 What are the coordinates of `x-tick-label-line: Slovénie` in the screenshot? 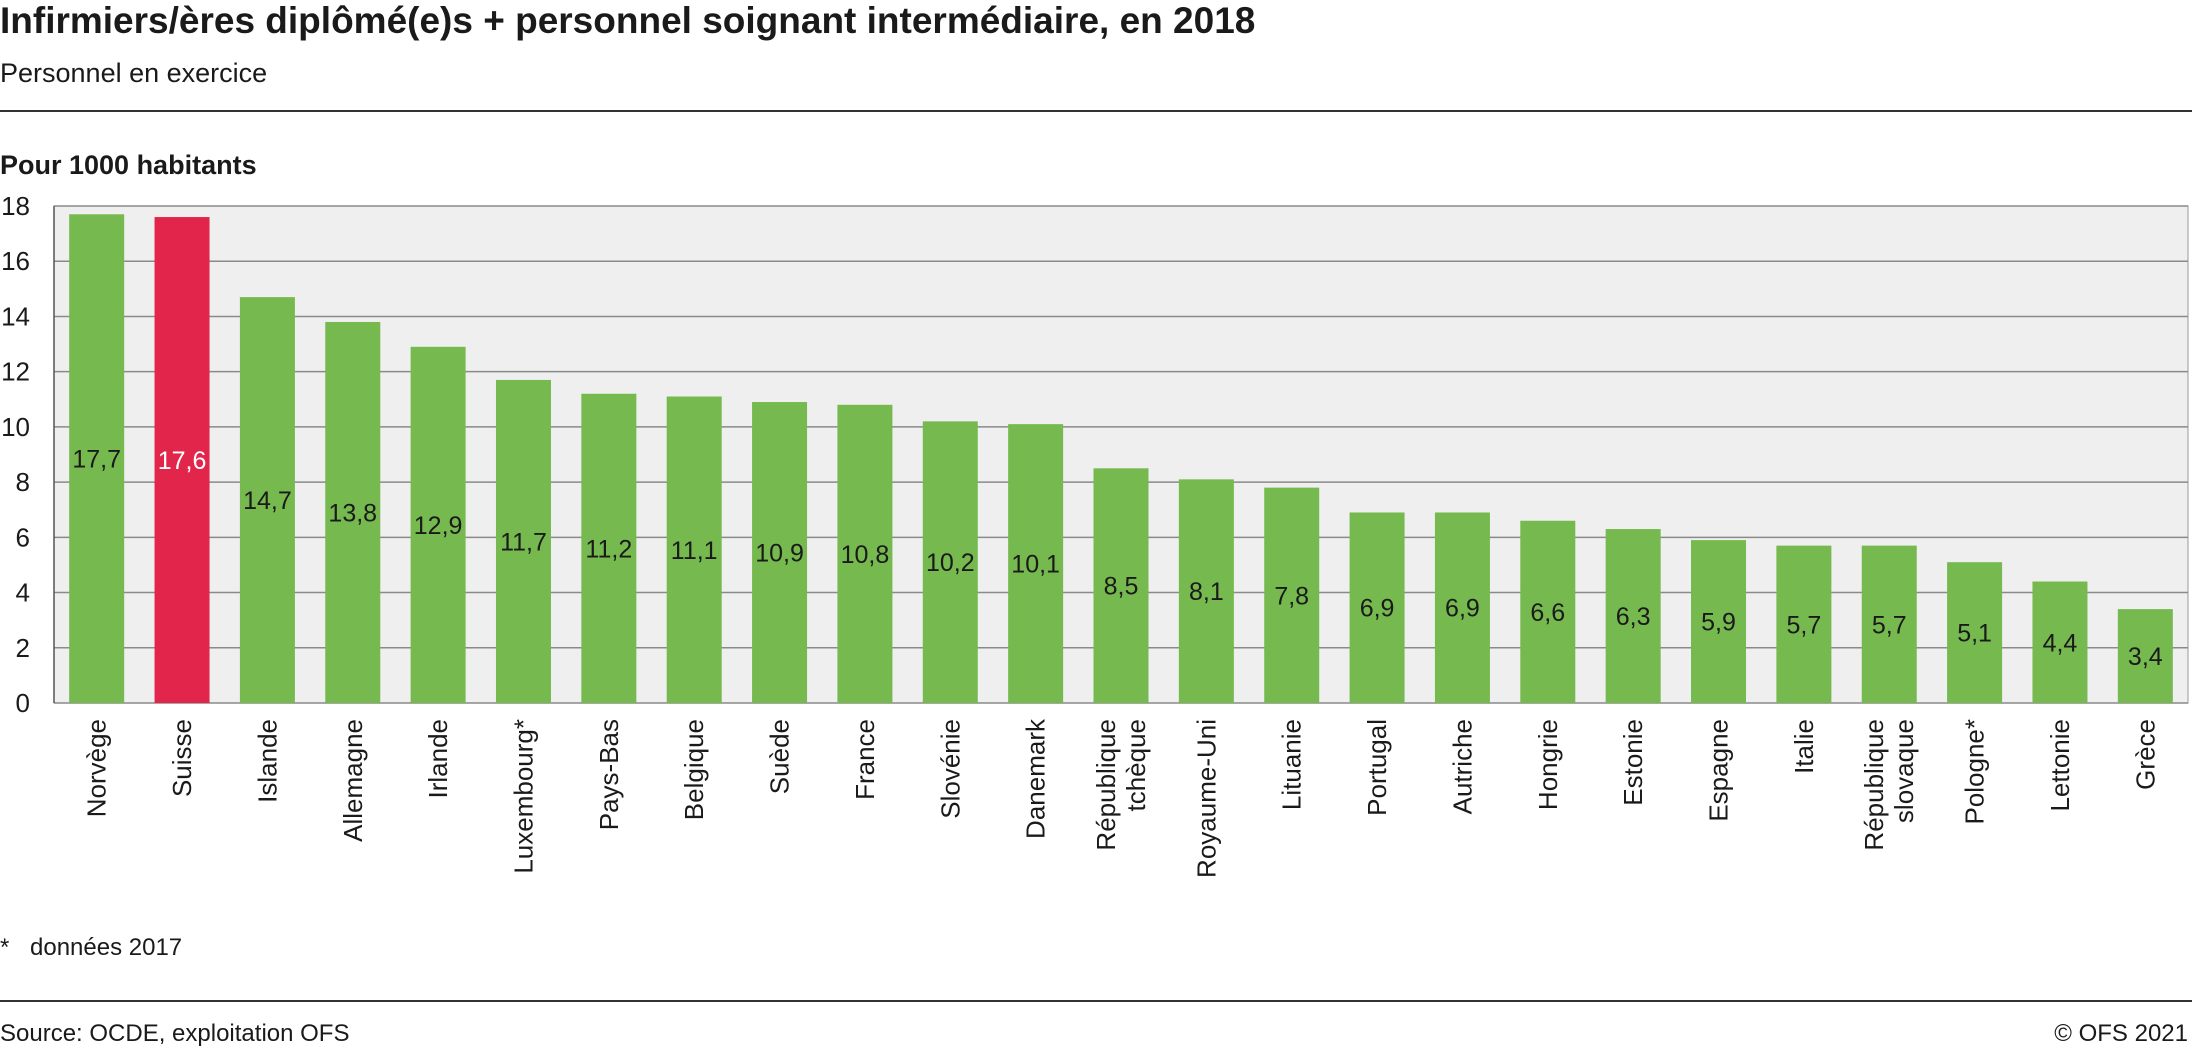 It's located at (950, 769).